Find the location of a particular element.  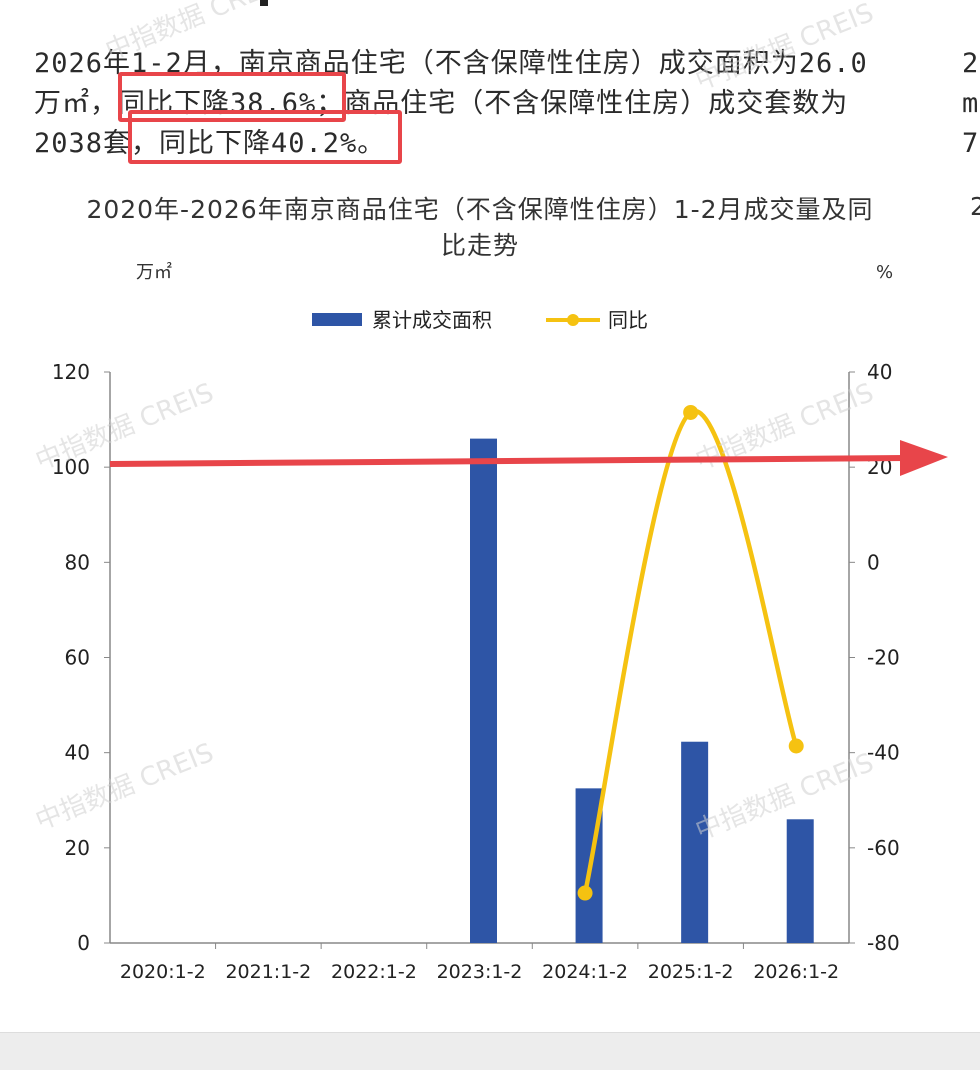

x-tick-label: 2020:1-2 is located at coordinates (163, 972).